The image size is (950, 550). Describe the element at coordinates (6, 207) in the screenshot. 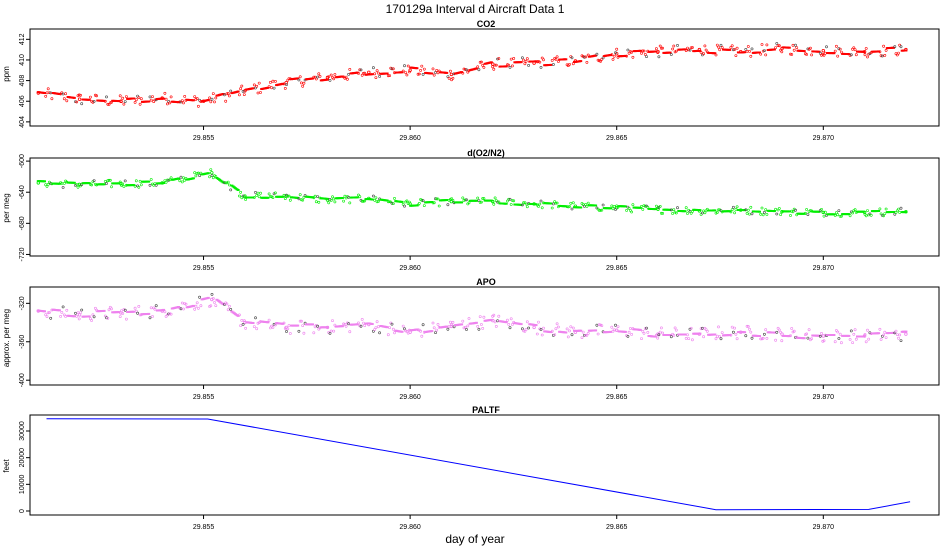

I see `o2n2-ylabel: per meg` at that location.